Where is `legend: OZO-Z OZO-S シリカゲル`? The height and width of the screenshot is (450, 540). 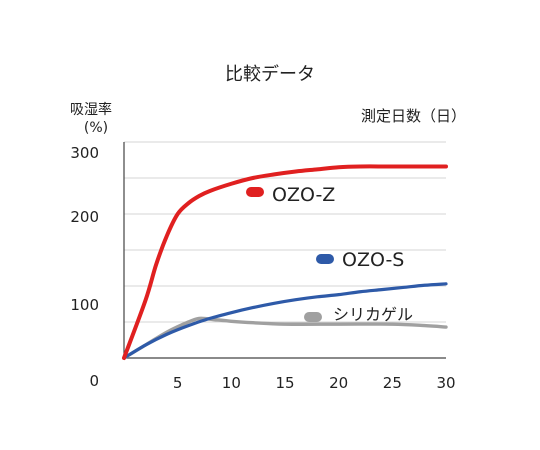 legend: OZO-Z OZO-S シリカゲル is located at coordinates (329, 254).